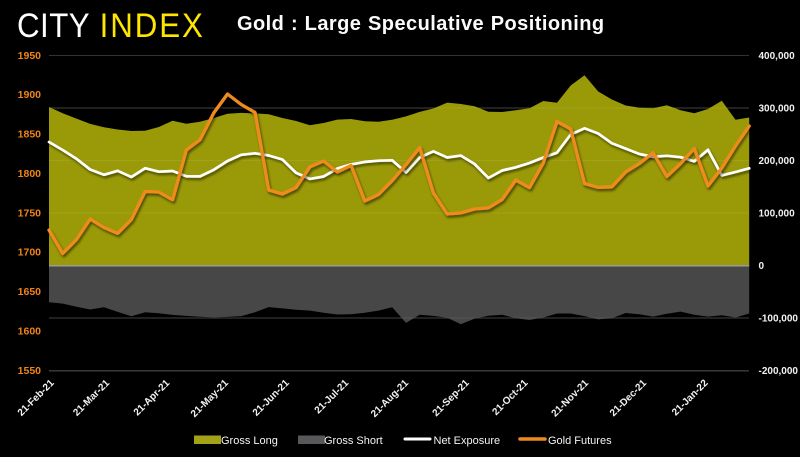  Describe the element at coordinates (777, 56) in the screenshot. I see `svg-text: 400,000` at that location.